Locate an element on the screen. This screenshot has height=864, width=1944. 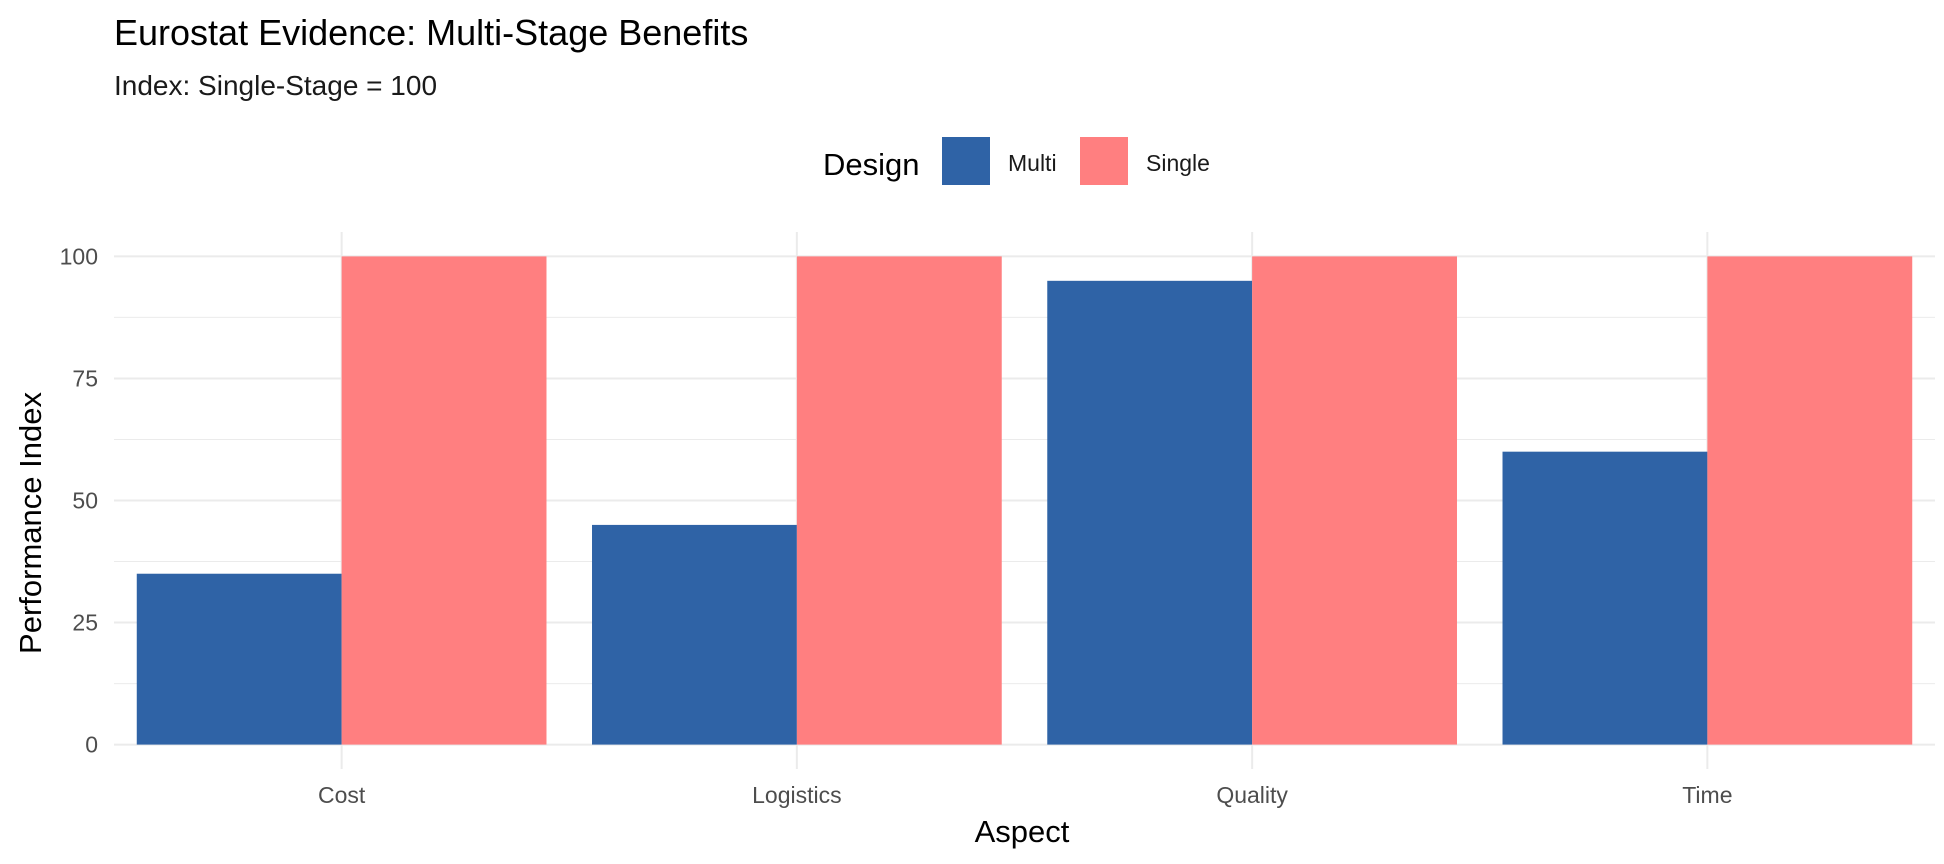
x-tick-label: Quality is located at coordinates (1252, 795).